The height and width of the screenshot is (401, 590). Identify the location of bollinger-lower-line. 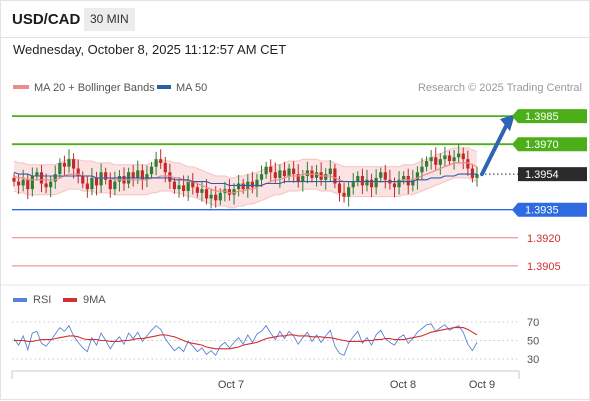
(245, 193).